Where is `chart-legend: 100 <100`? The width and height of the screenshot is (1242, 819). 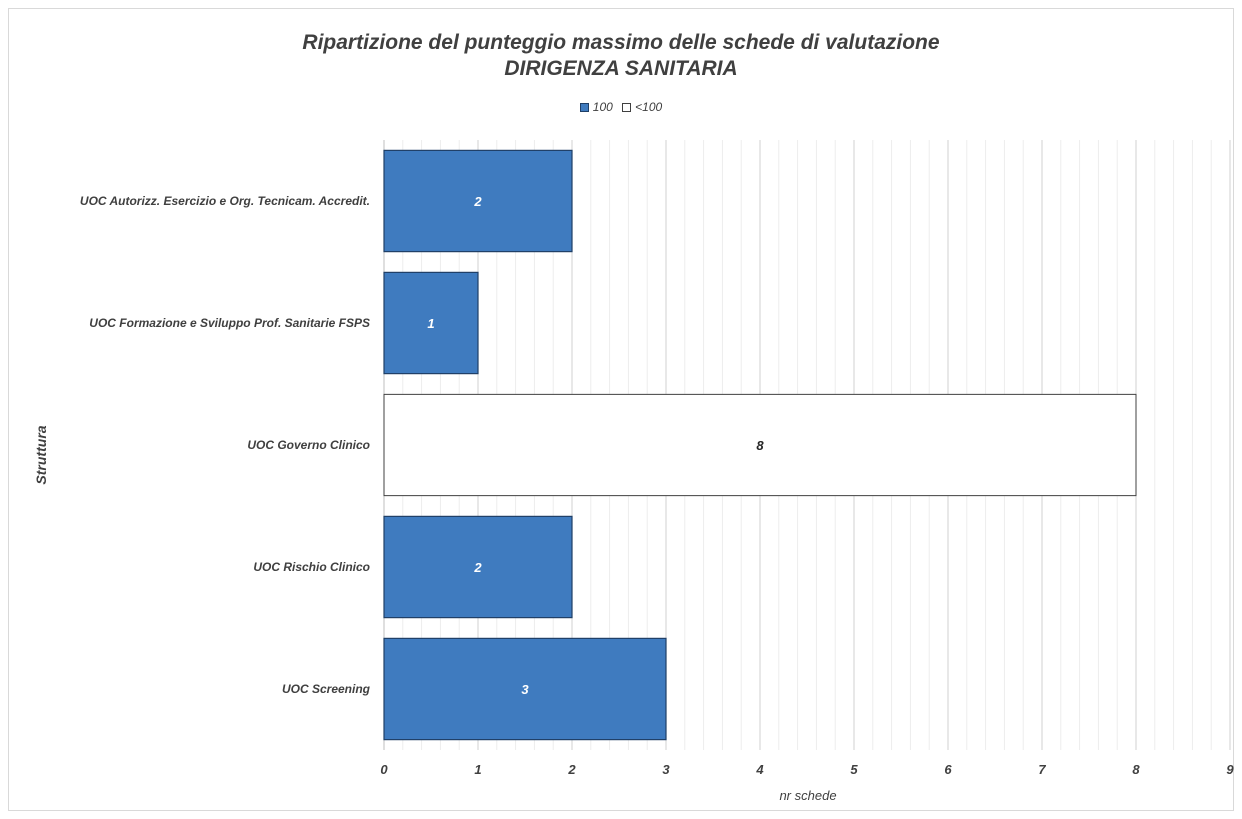
chart-legend: 100 <100 is located at coordinates (621, 107).